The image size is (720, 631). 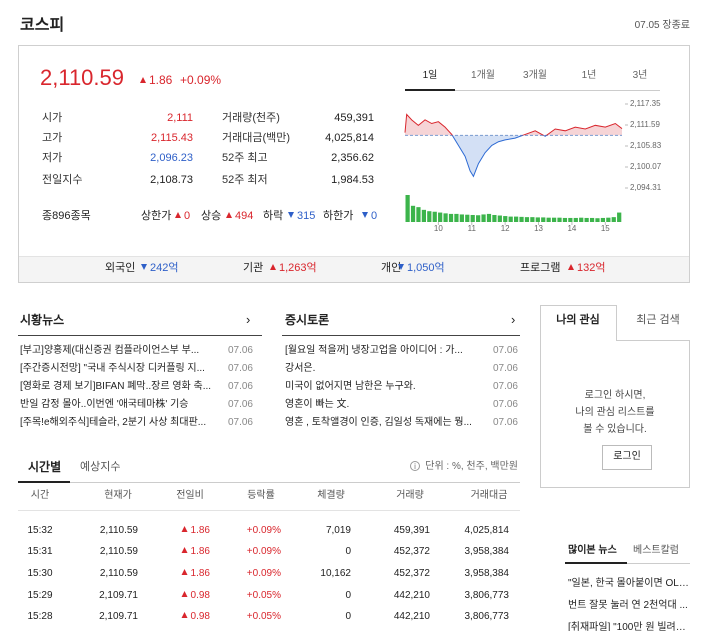 What do you see at coordinates (391, 268) in the screenshot?
I see `investor-label: 개인` at bounding box center [391, 268].